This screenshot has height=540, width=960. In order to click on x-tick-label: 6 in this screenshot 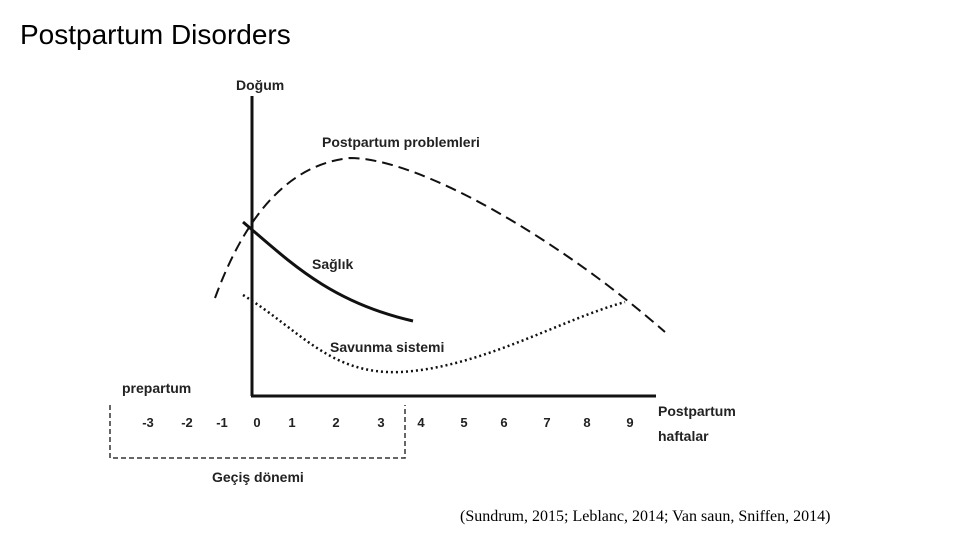, I will do `click(503, 422)`.